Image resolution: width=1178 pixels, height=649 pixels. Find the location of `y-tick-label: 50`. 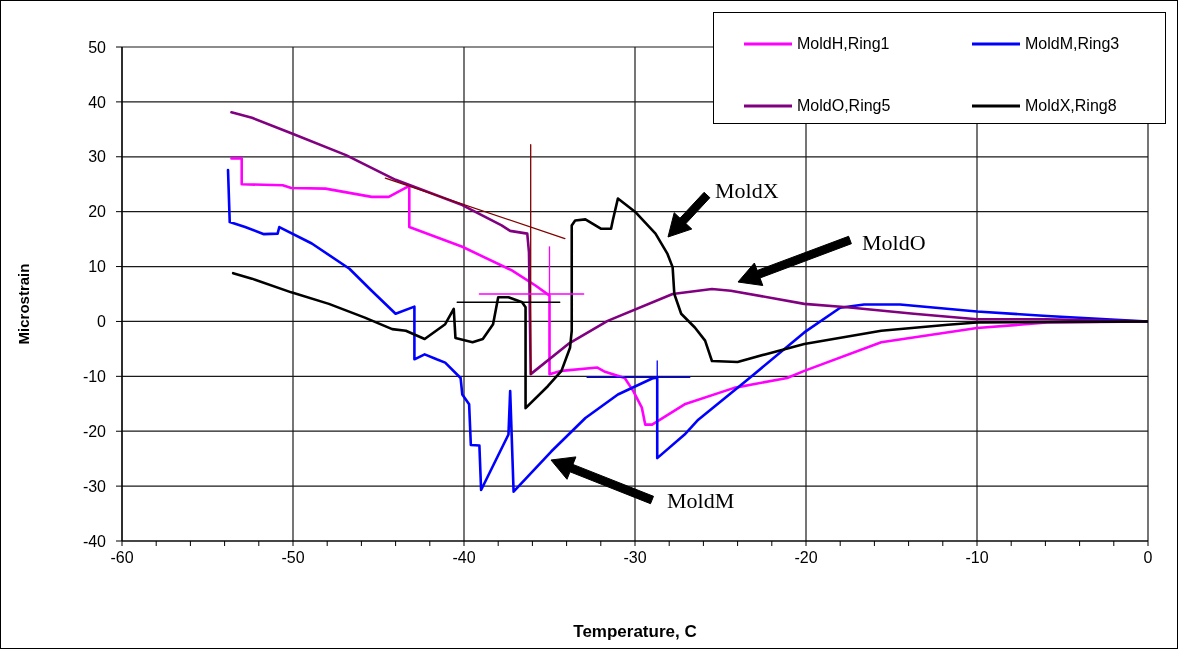

y-tick-label: 50 is located at coordinates (97, 47).